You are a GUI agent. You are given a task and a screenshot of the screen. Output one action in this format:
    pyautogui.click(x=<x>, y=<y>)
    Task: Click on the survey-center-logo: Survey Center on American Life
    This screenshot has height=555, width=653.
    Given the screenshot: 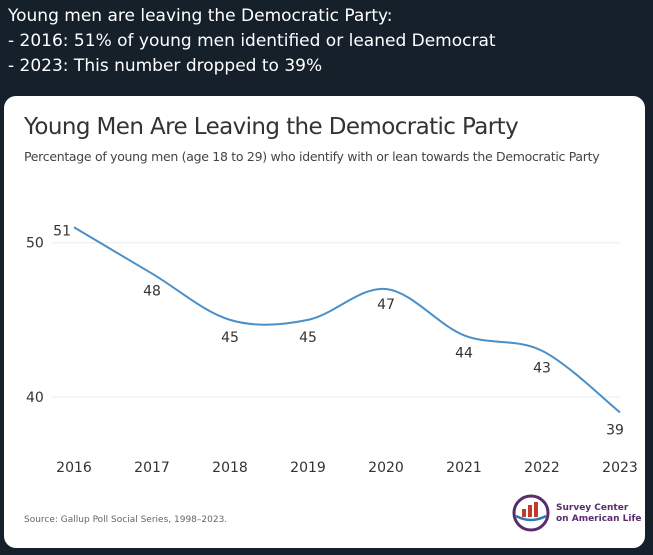 What is the action you would take?
    pyautogui.click(x=576, y=515)
    